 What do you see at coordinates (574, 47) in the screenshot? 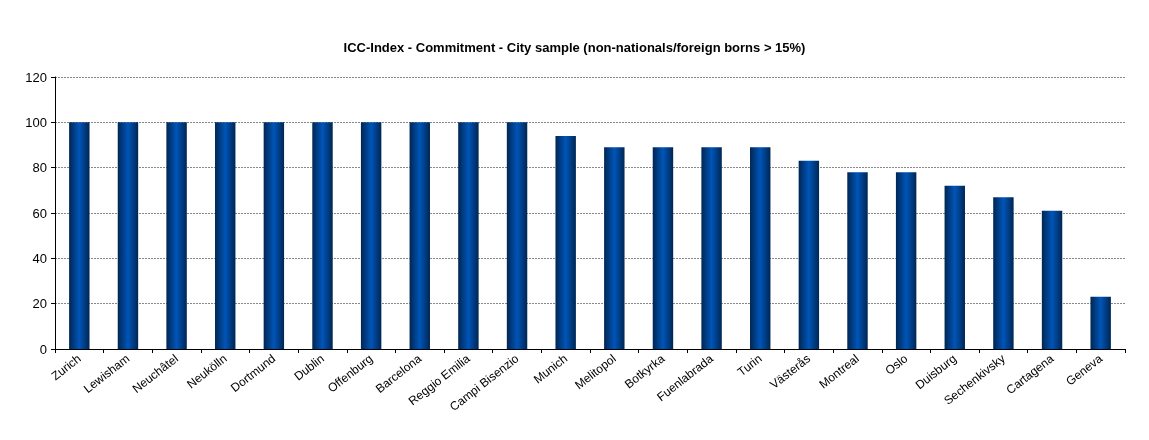
I see `chart-title: ICC-Index - Commitment - City sample (non-nationals/foreign borns > 15%)` at bounding box center [574, 47].